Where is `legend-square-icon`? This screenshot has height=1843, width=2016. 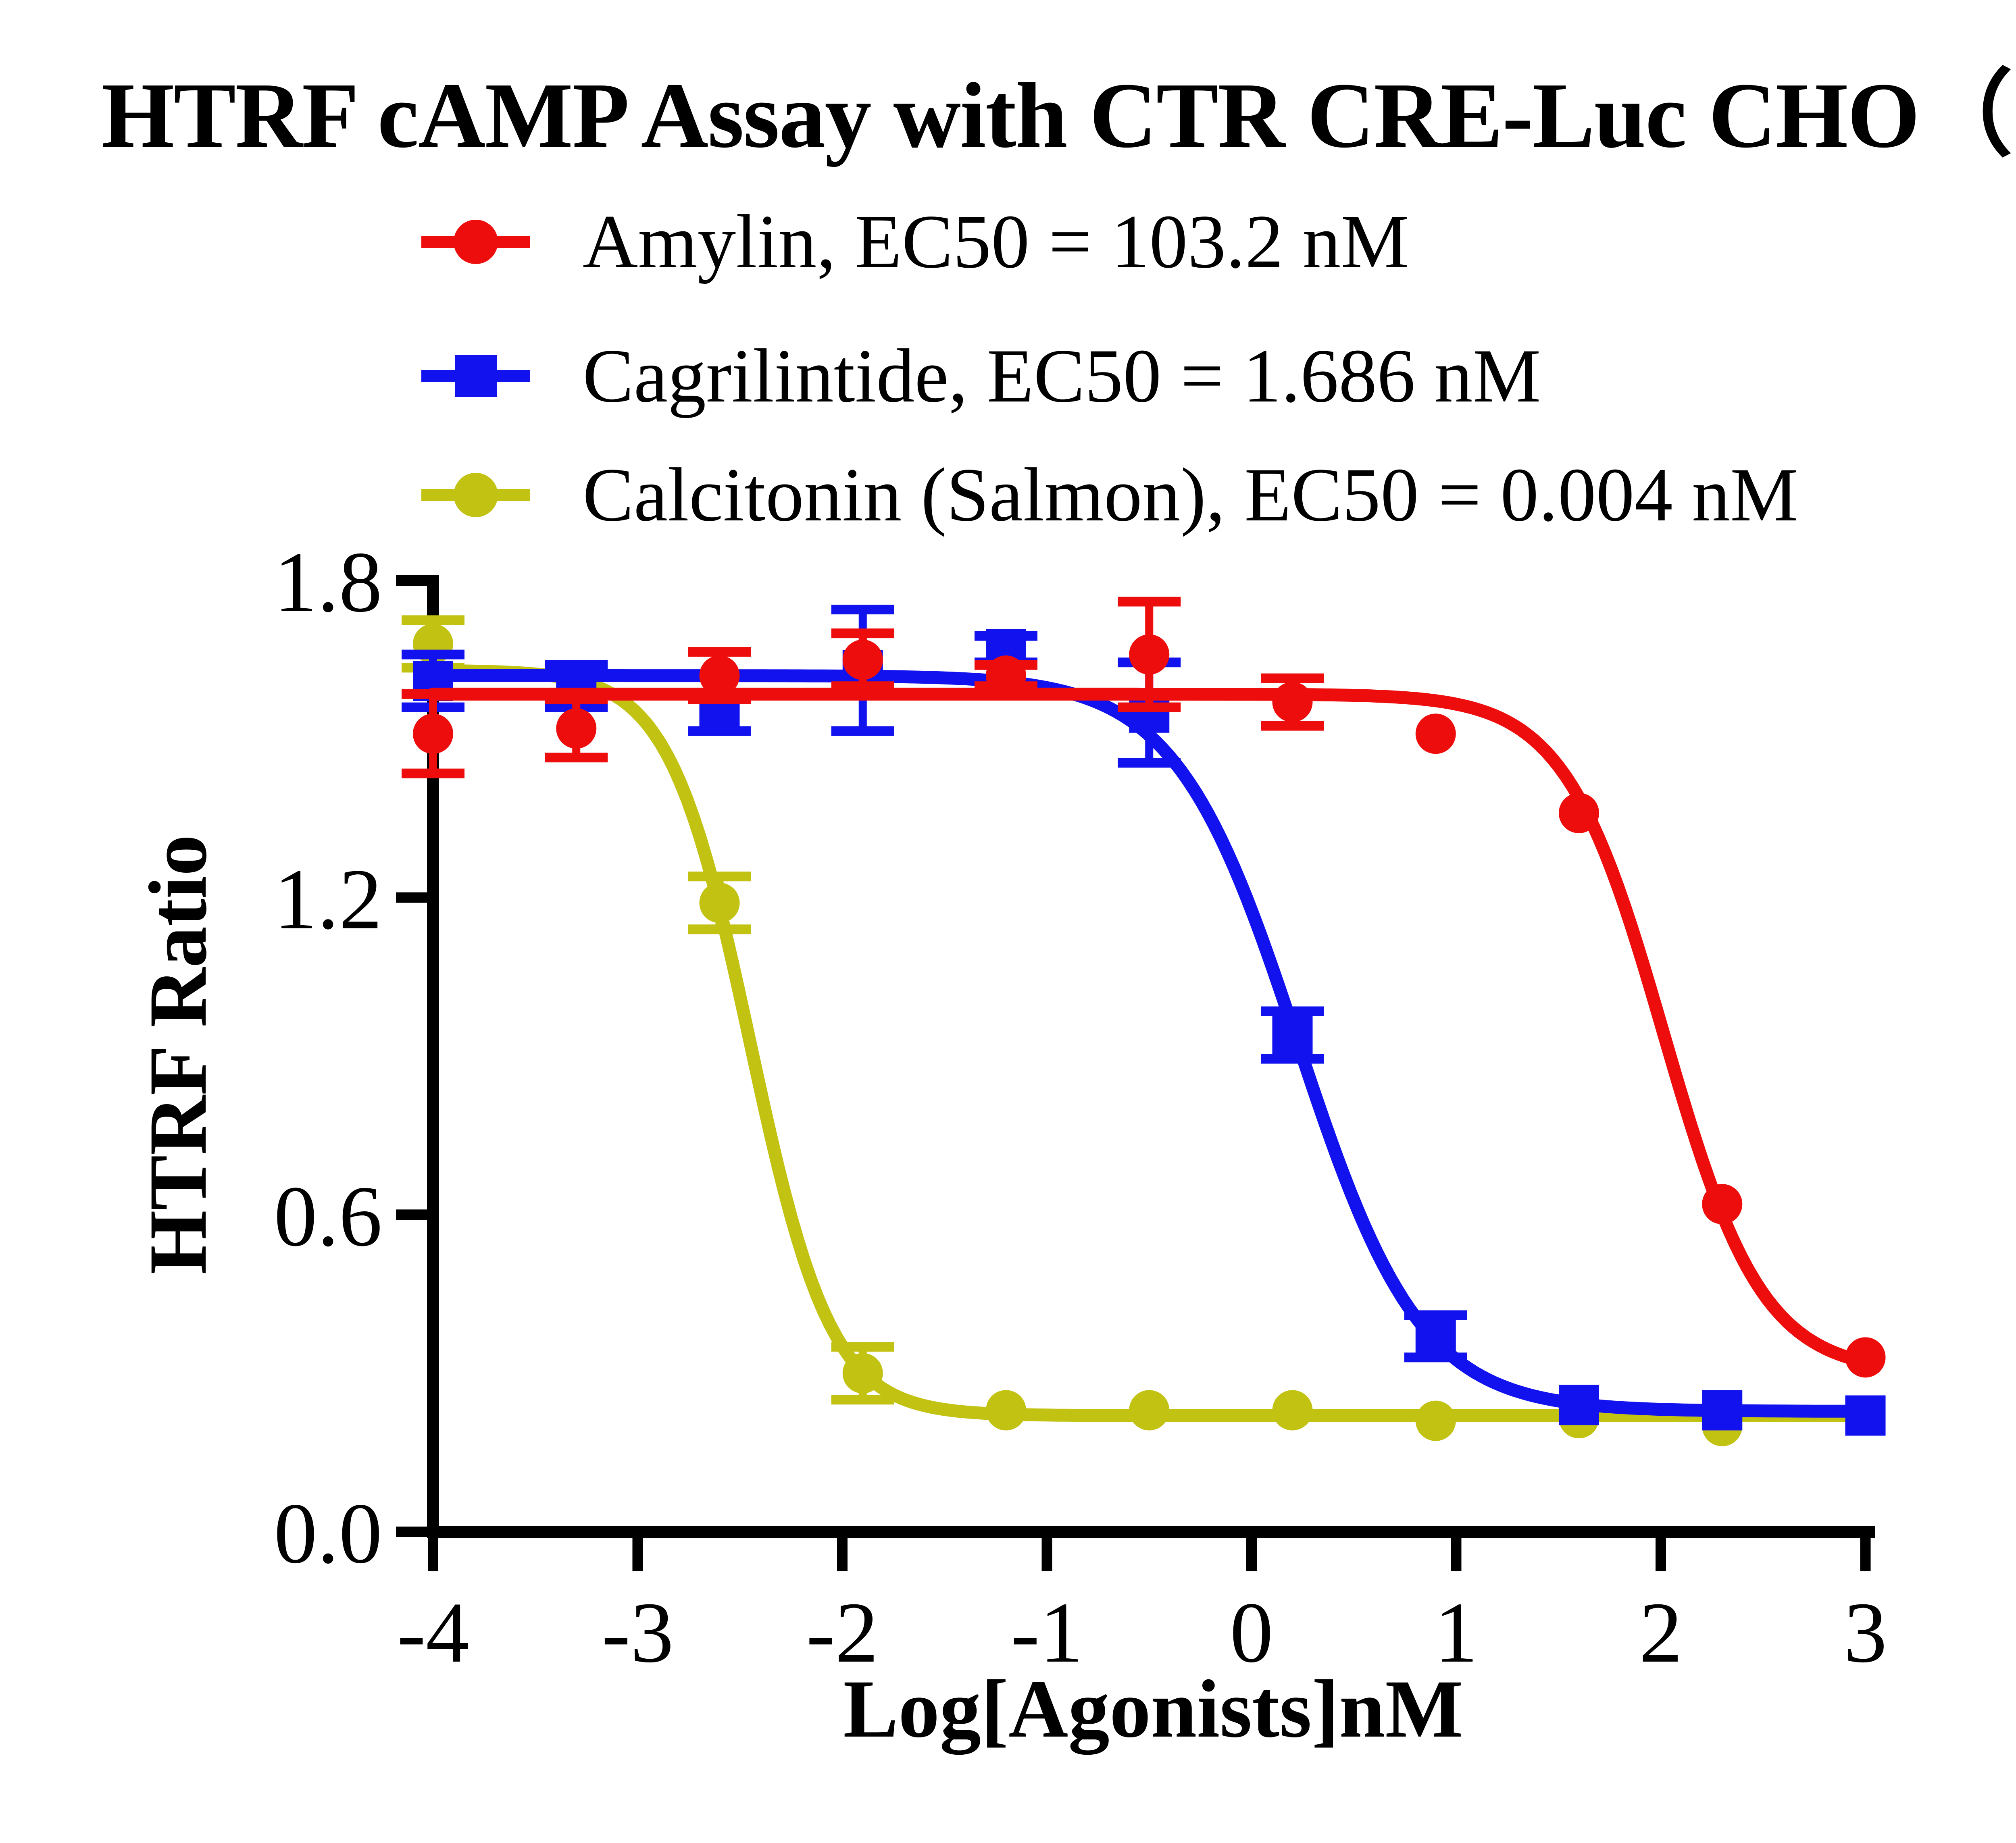 legend-square-icon is located at coordinates (476, 376).